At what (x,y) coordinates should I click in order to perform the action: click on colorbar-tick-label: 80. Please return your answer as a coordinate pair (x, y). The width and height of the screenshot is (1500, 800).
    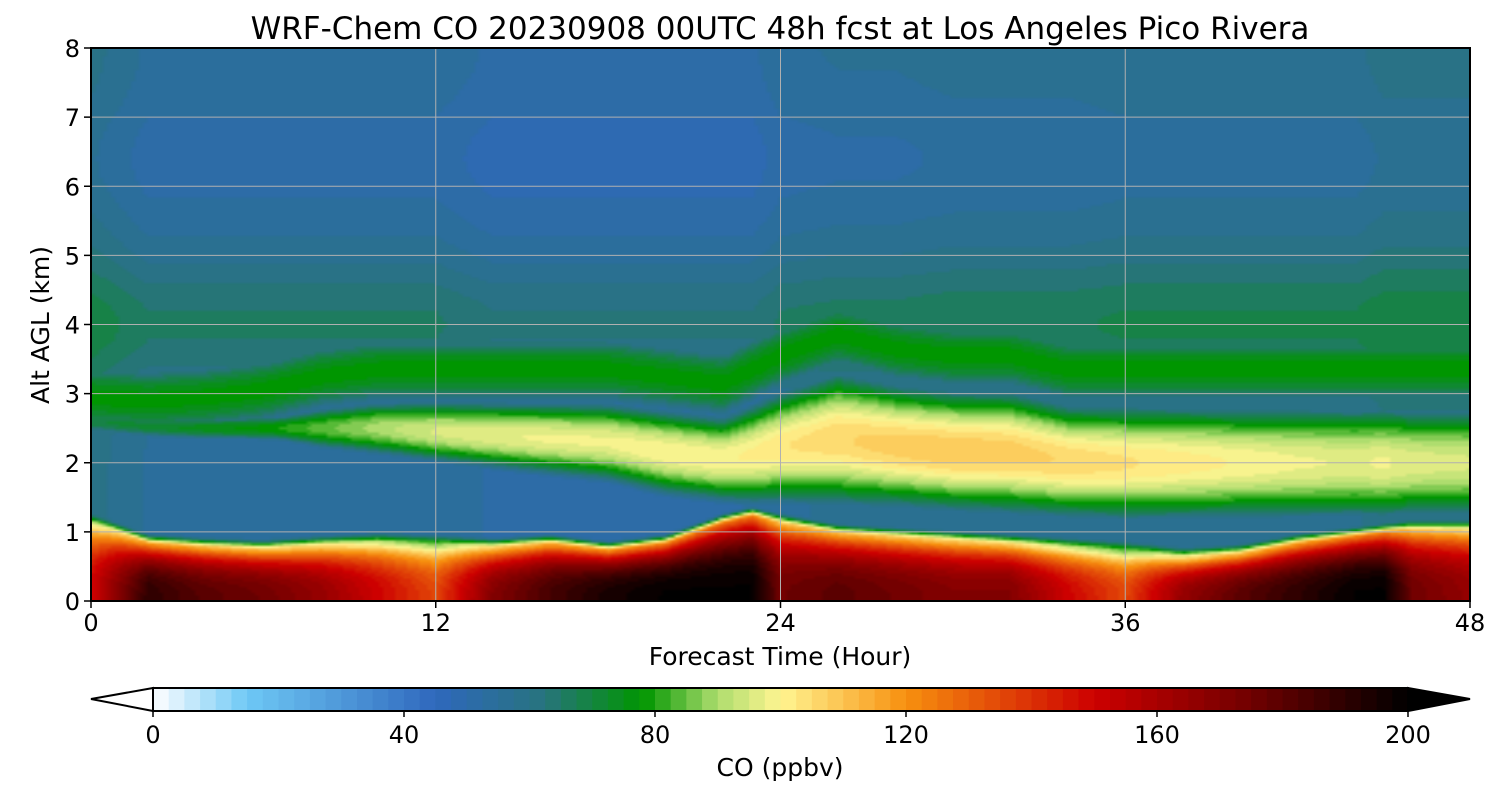
    Looking at the image, I should click on (655, 735).